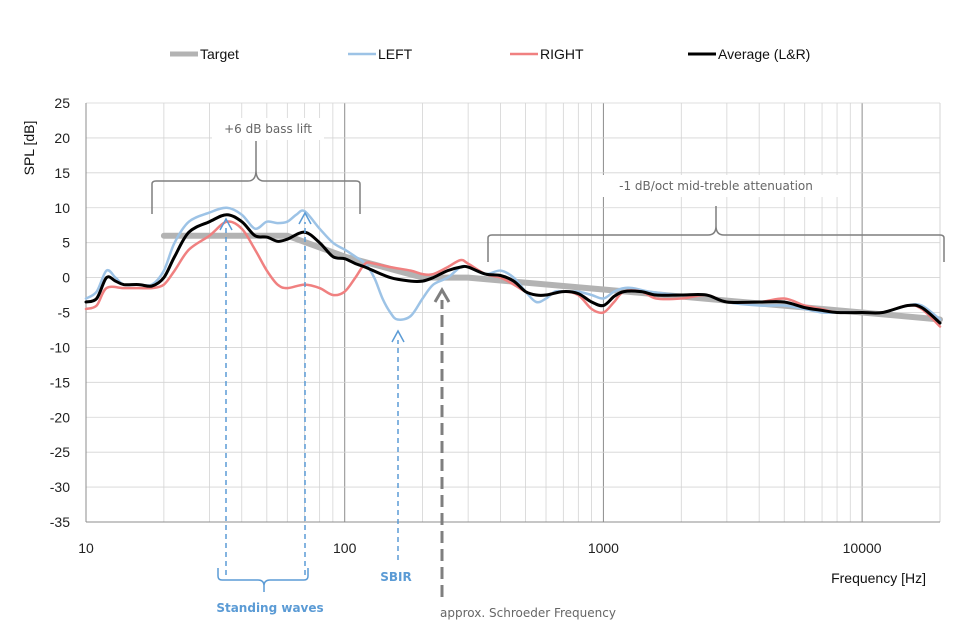 Image resolution: width=976 pixels, height=638 pixels. I want to click on y-tick-label: 0, so click(66, 278).